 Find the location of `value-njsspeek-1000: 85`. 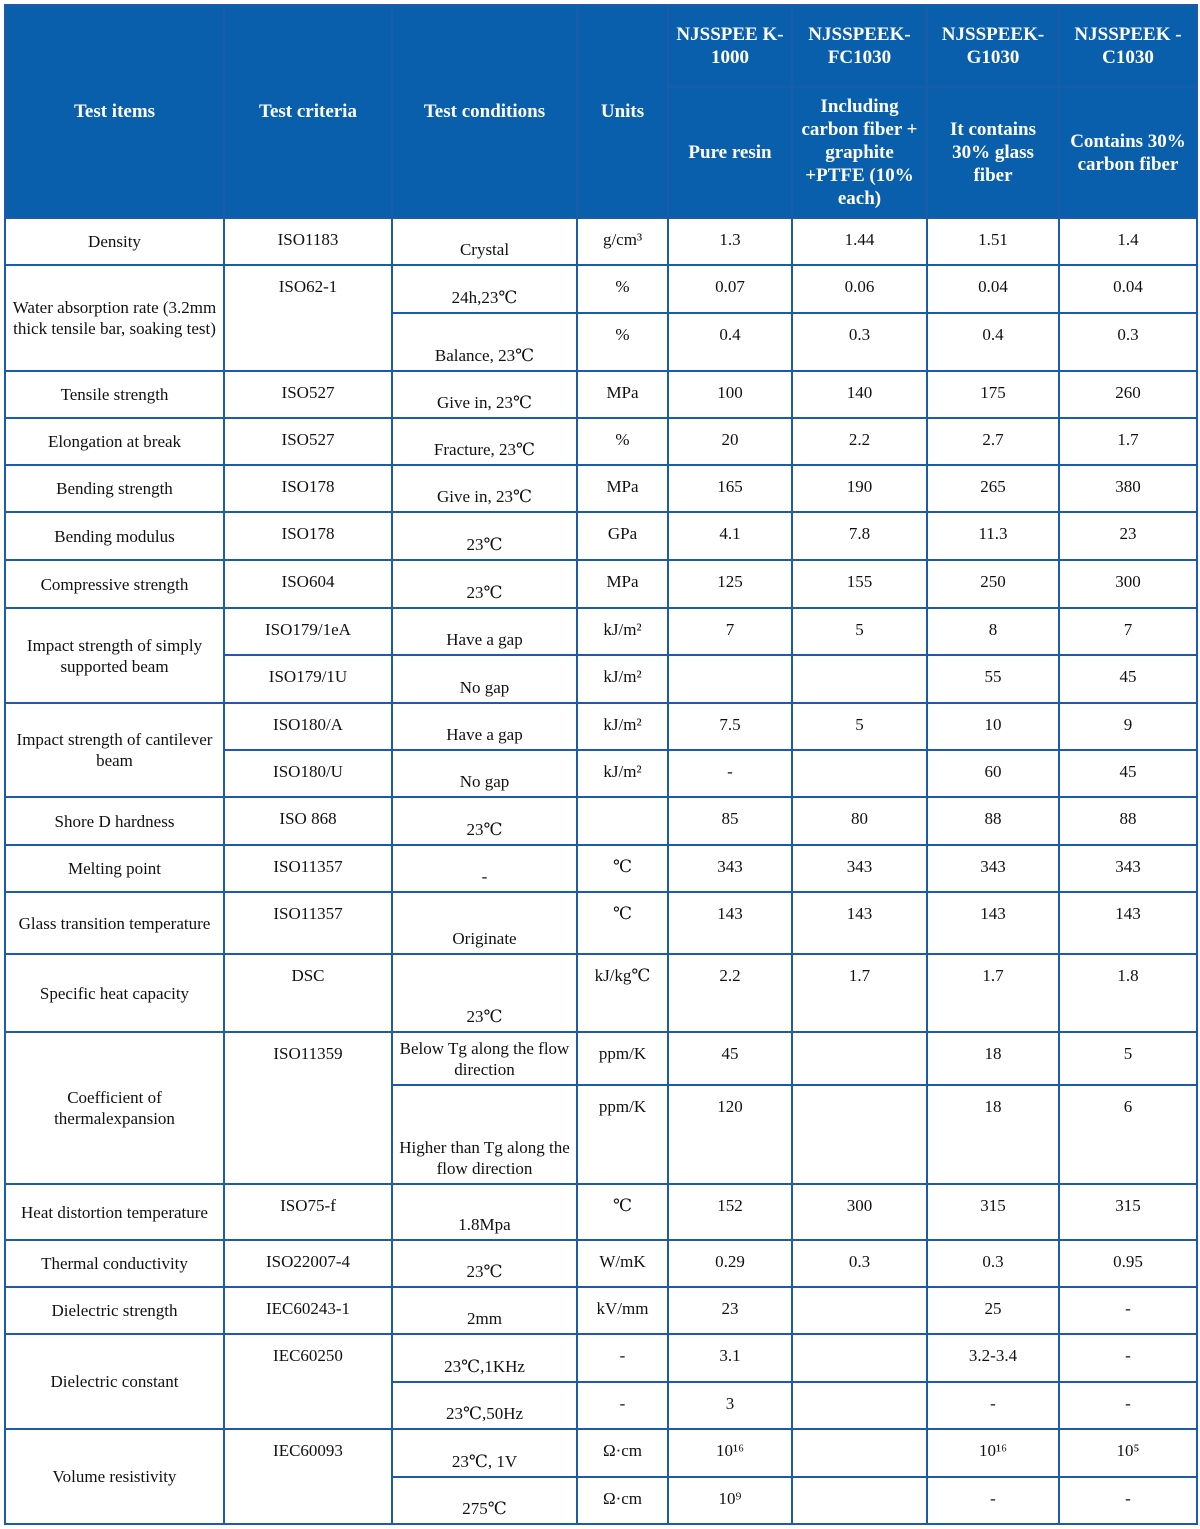

value-njsspeek-1000: 85 is located at coordinates (730, 821).